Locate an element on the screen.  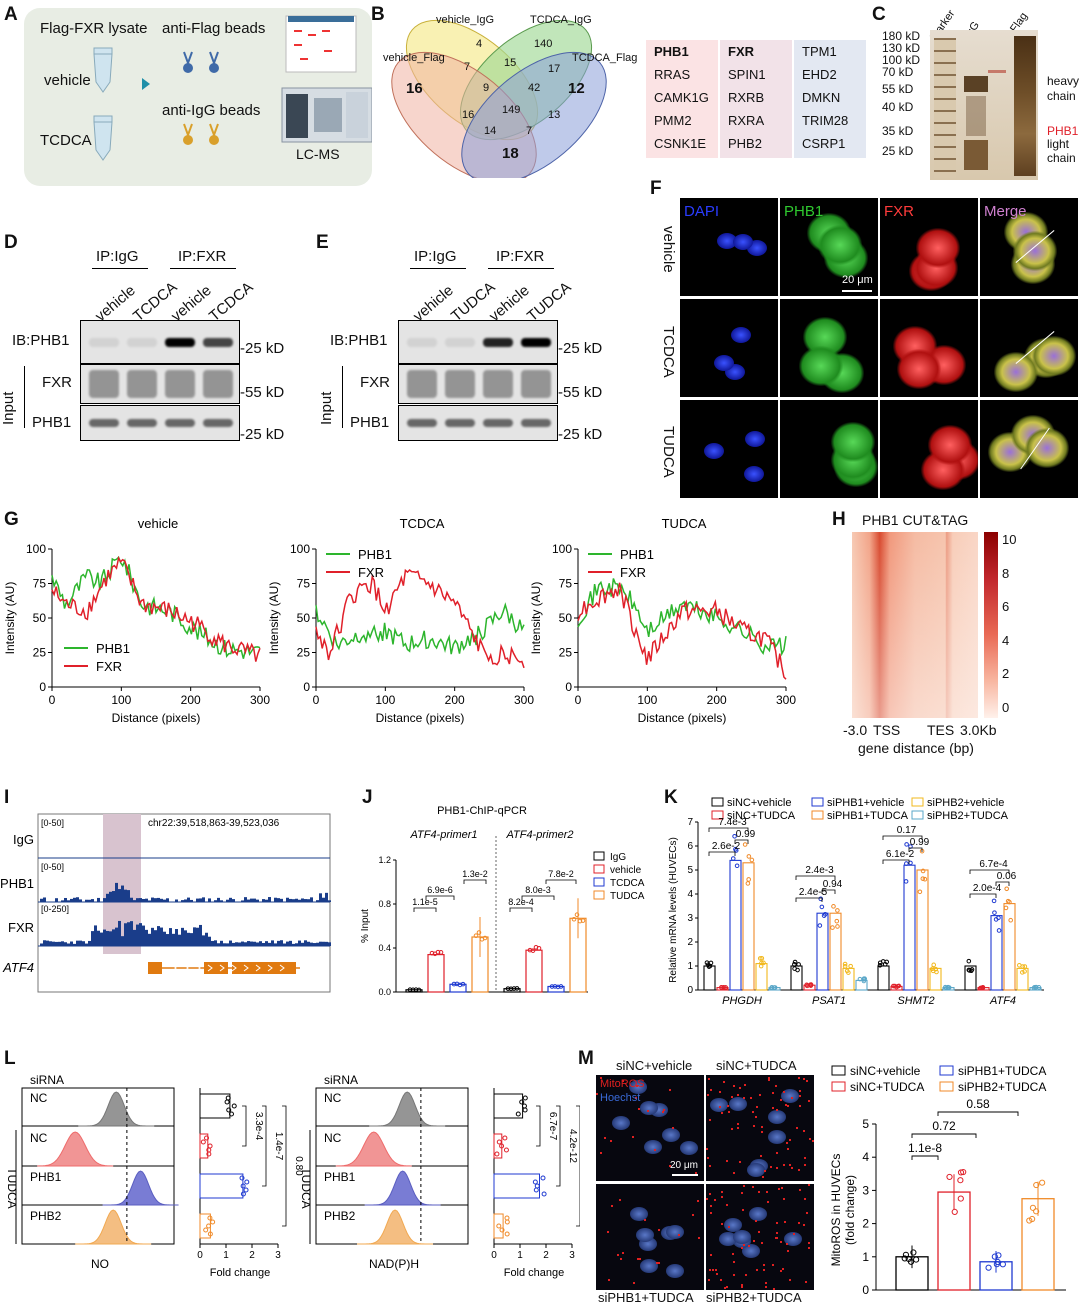
channel-label: PHB1 is located at coordinates (804, 211).